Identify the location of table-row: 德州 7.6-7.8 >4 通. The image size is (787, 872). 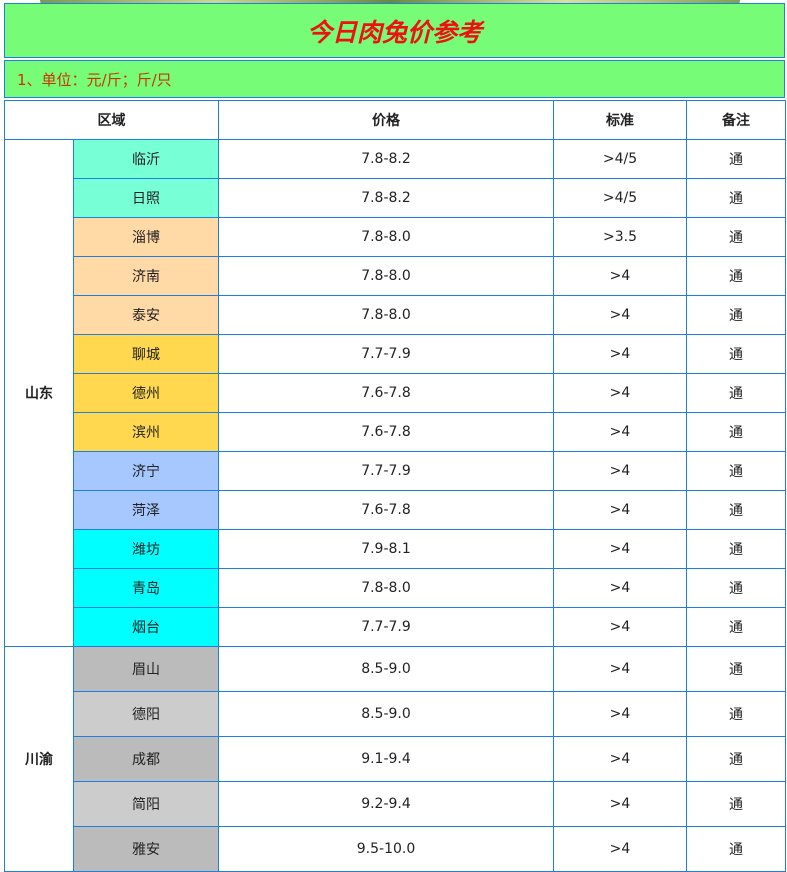
(395, 393).